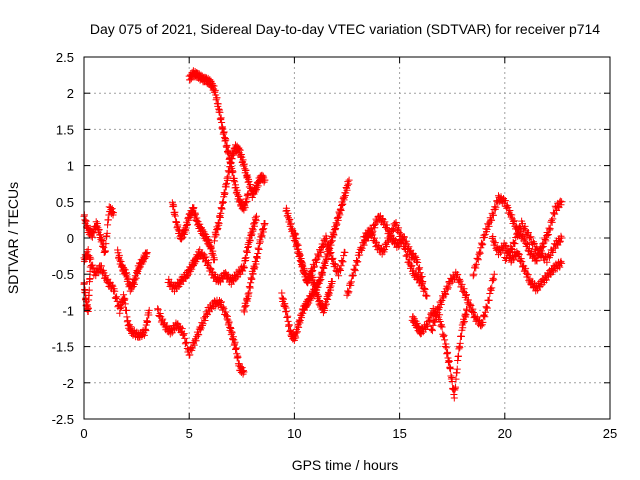  What do you see at coordinates (189, 433) in the screenshot?
I see `x-tick-label: 5` at bounding box center [189, 433].